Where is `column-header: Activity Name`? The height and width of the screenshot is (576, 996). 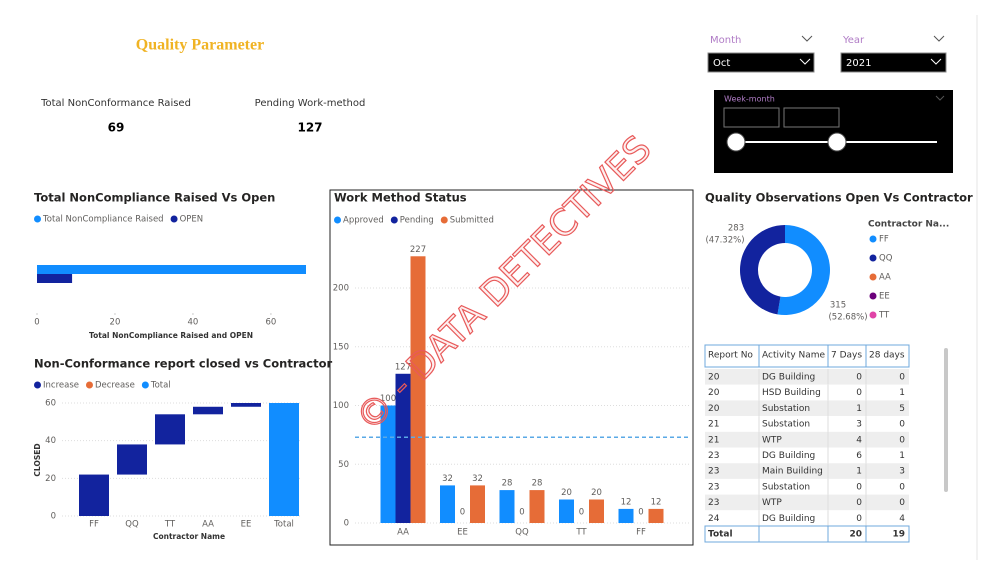 column-header: Activity Name is located at coordinates (794, 356).